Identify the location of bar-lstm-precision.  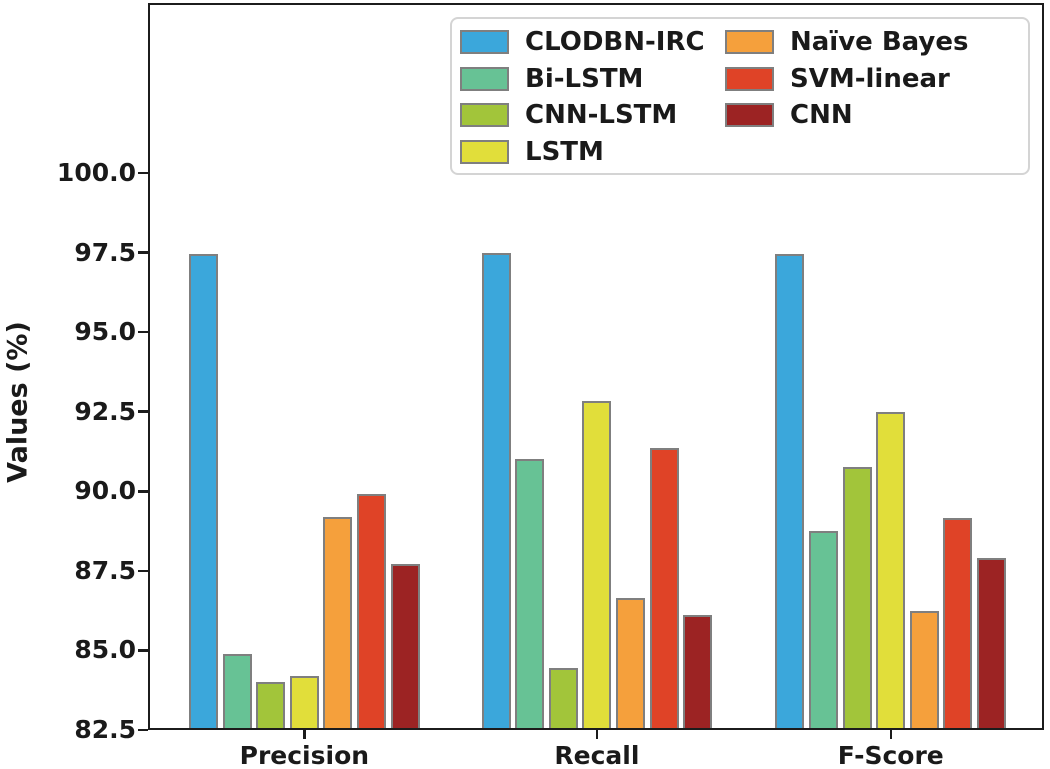
(304, 702).